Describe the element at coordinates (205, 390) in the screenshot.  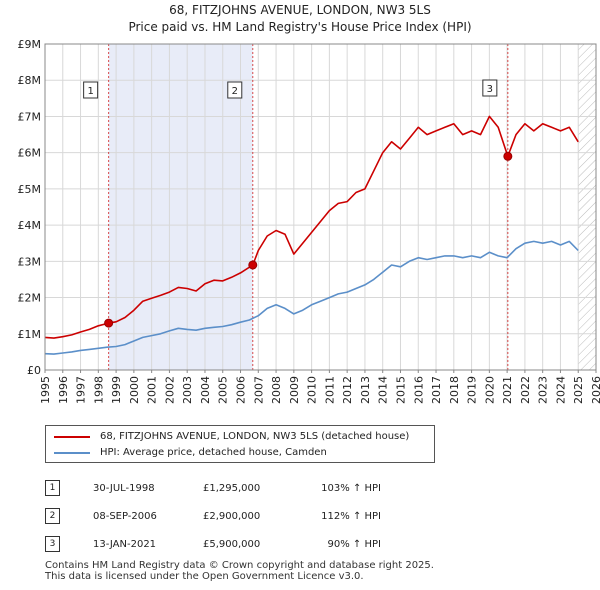
I see `x-tick-label: 2004` at that location.